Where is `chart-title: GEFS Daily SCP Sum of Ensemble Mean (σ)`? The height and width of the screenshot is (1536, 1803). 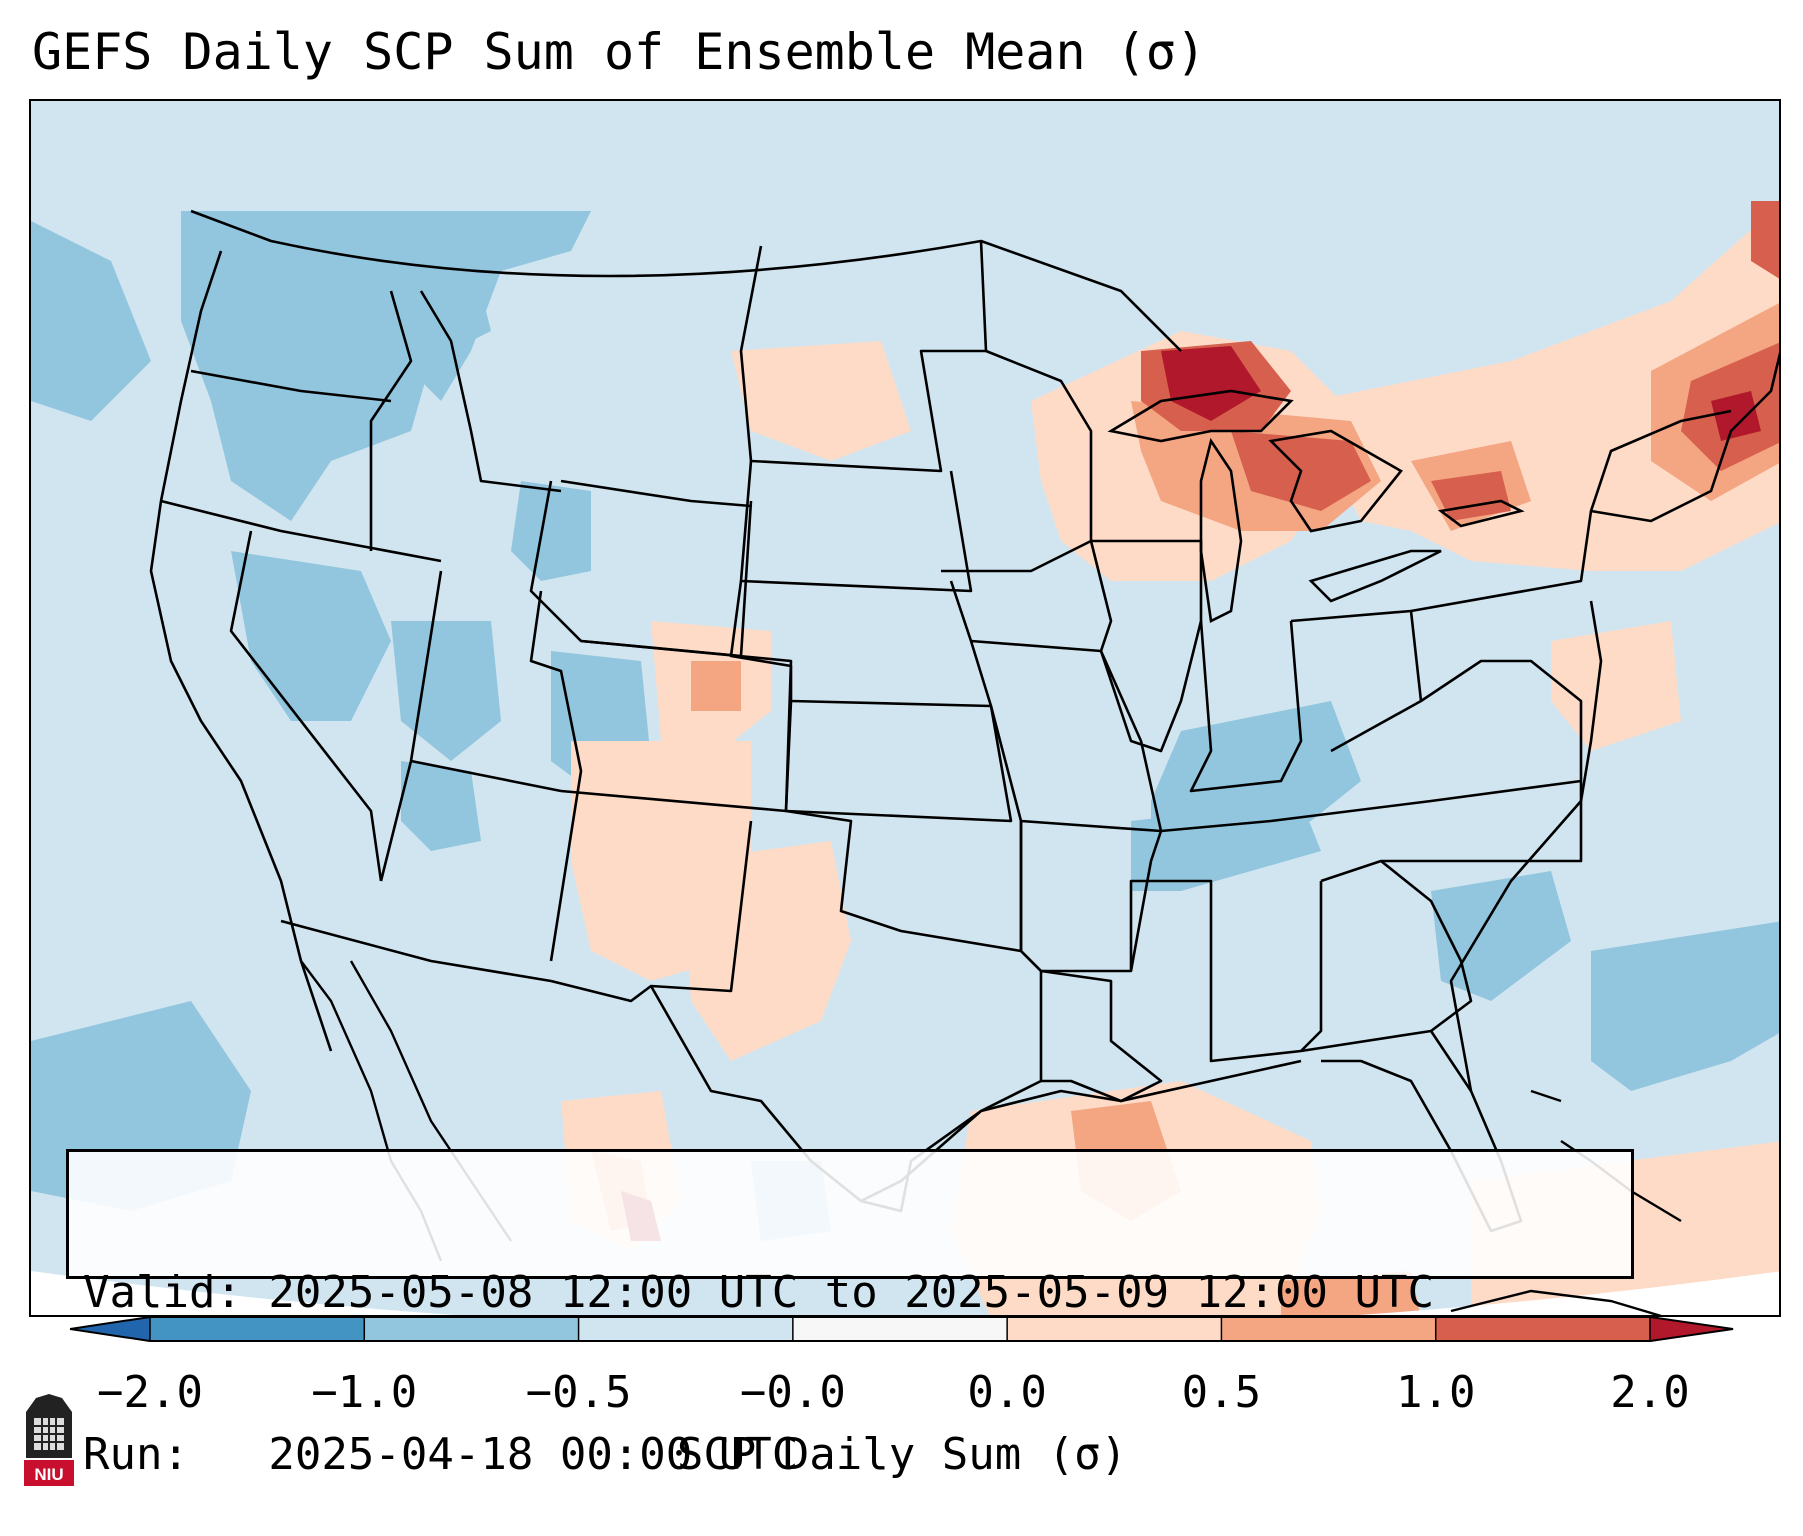 chart-title: GEFS Daily SCP Sum of Ensemble Mean (σ) is located at coordinates (619, 52).